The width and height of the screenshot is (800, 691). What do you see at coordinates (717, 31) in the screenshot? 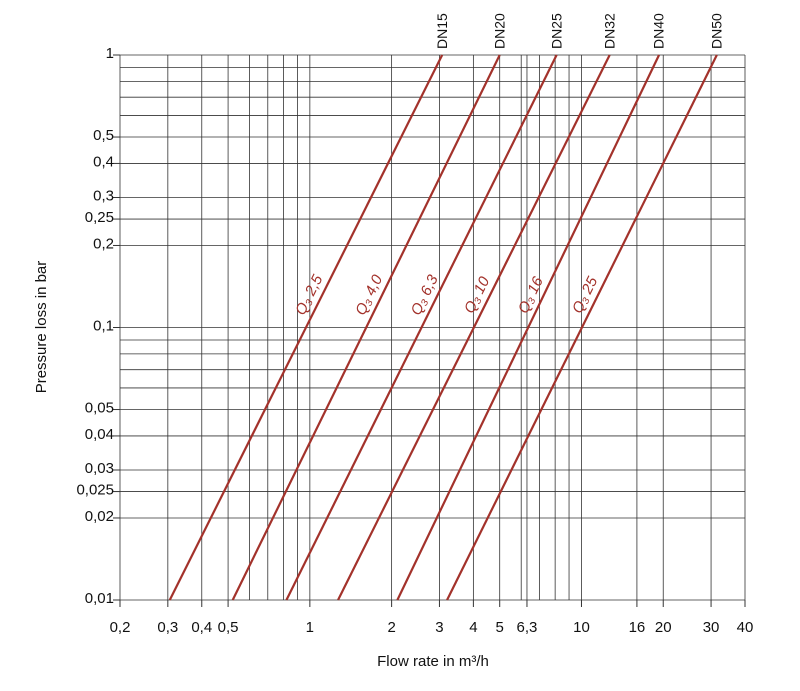
I see `series-name: DN50` at bounding box center [717, 31].